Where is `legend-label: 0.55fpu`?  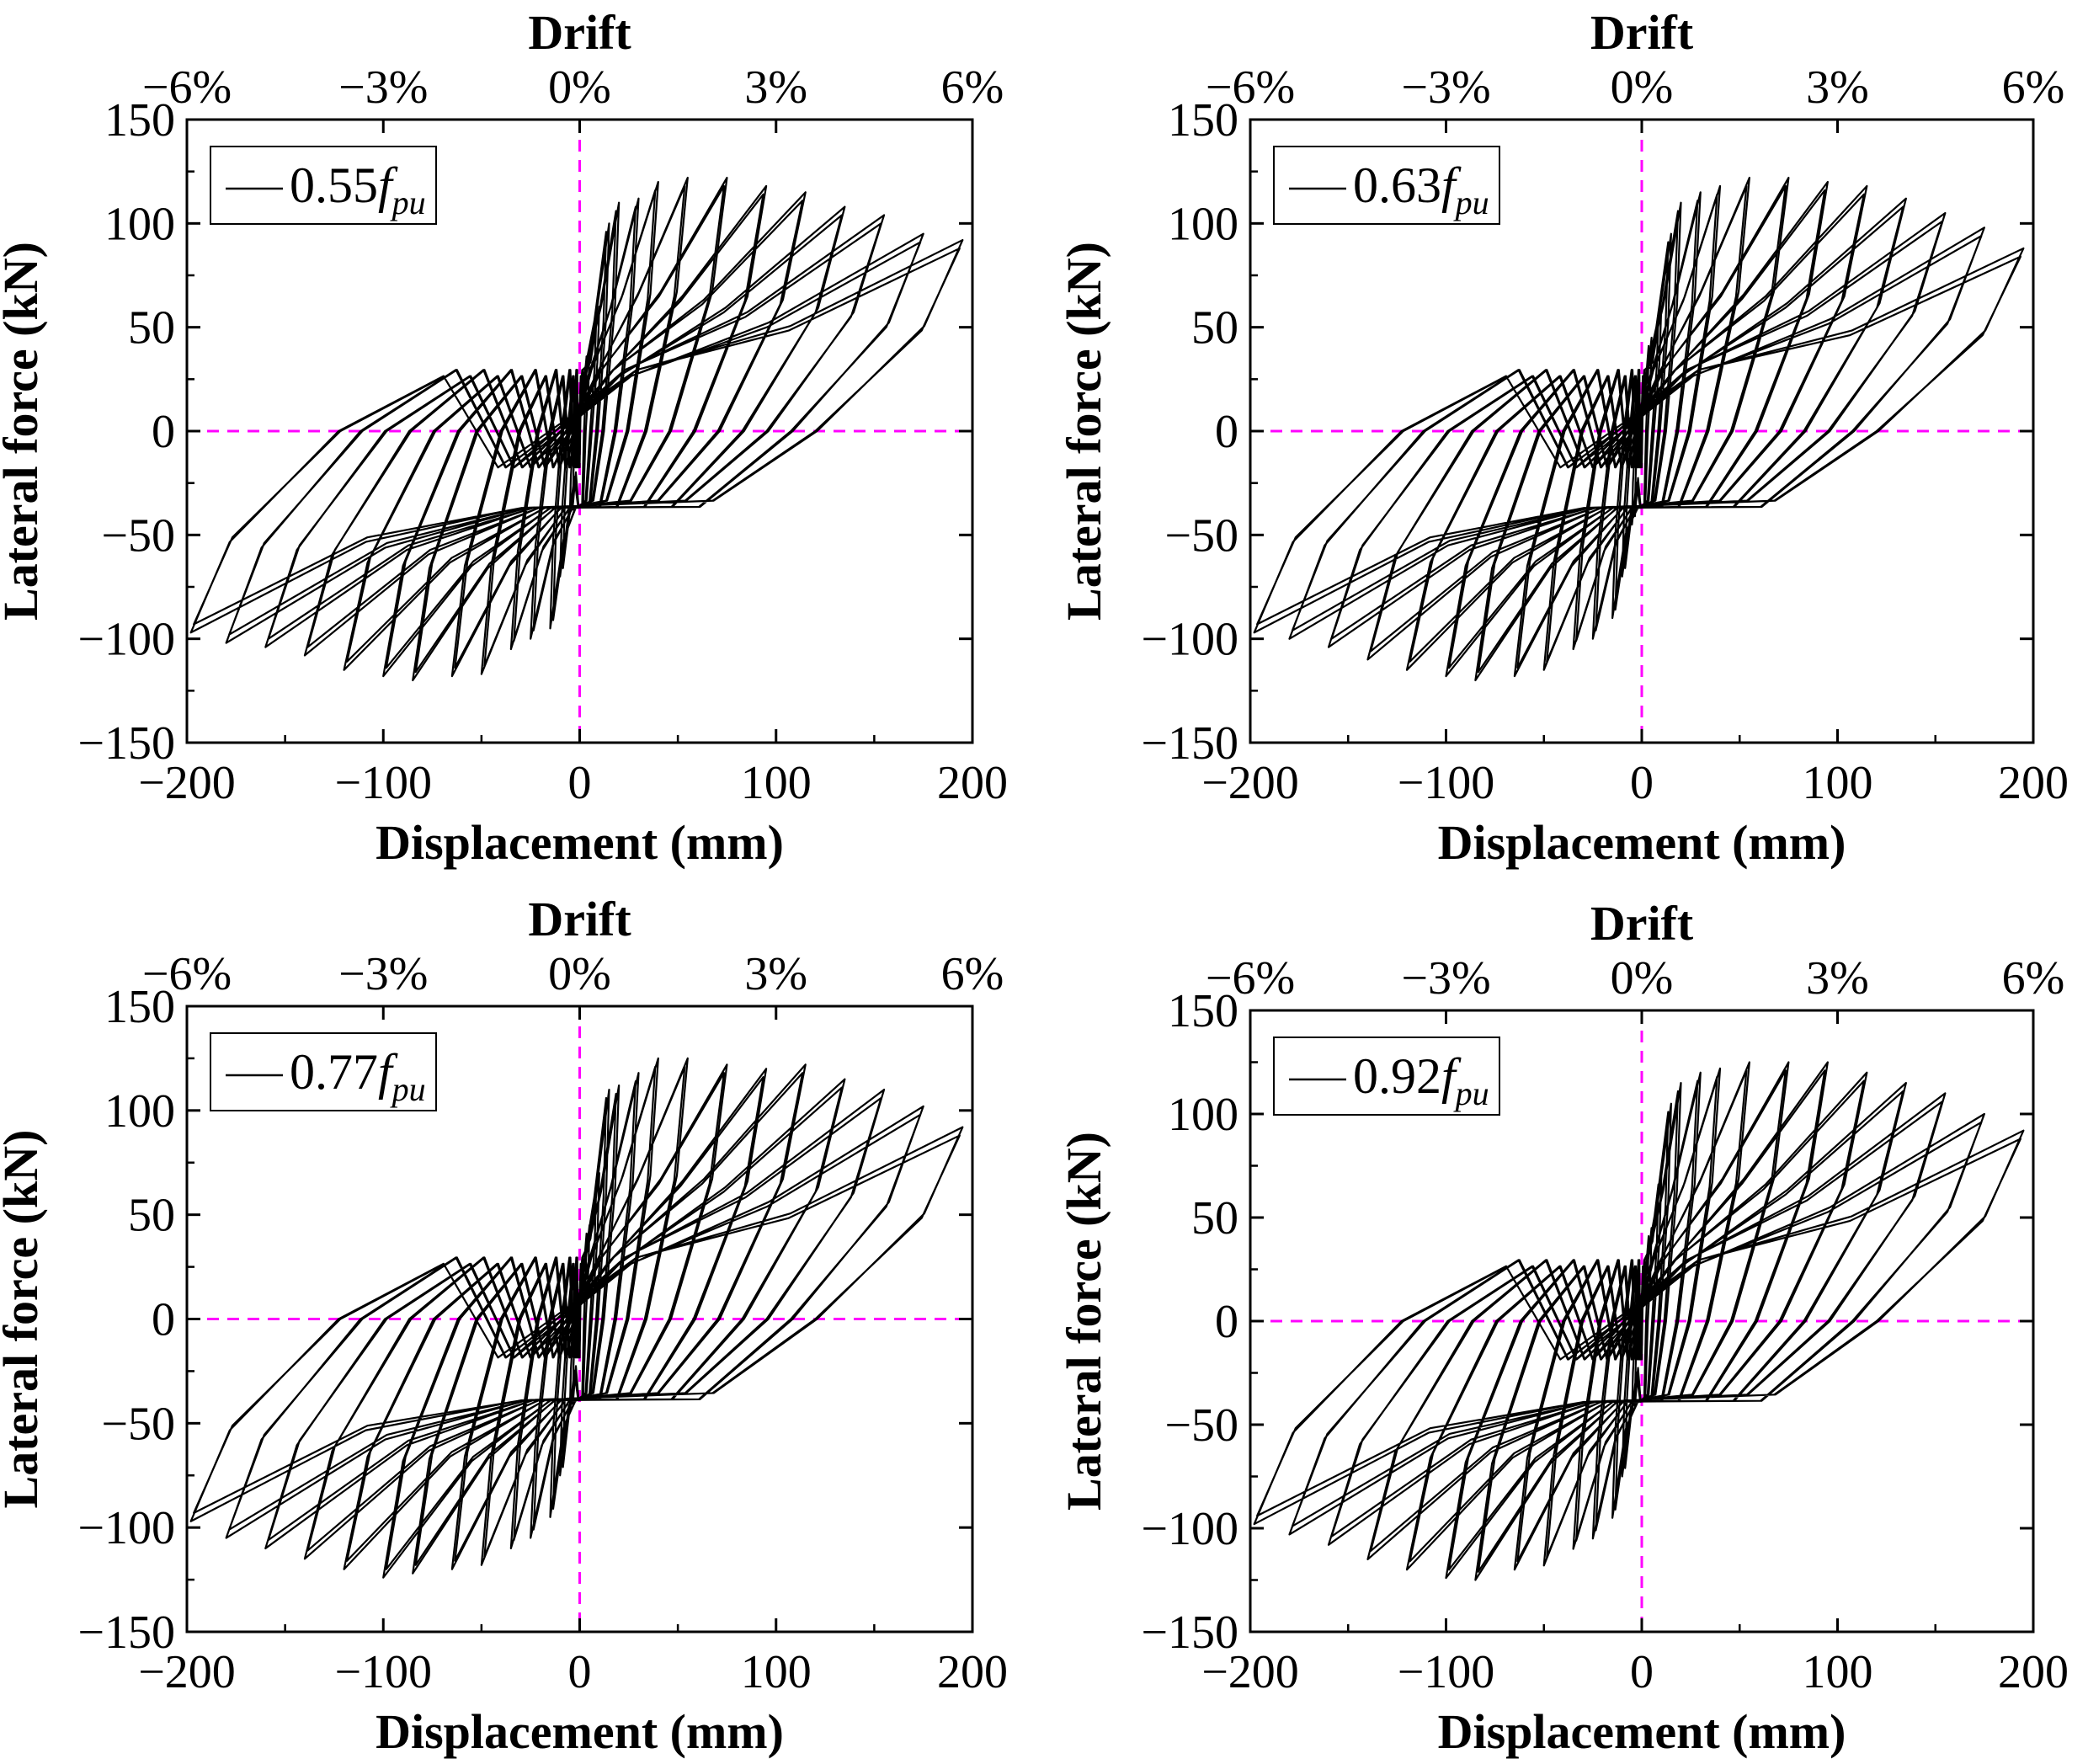 legend-label: 0.55fpu is located at coordinates (358, 189).